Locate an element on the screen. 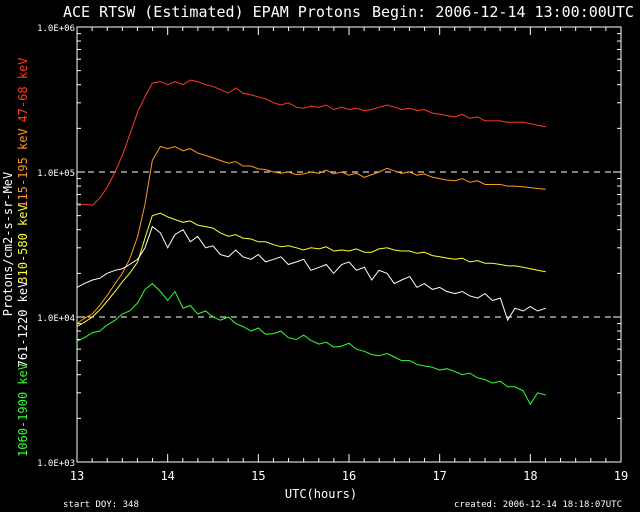 This screenshot has width=640, height=512. x-tick-label: 16 is located at coordinates (349, 476).